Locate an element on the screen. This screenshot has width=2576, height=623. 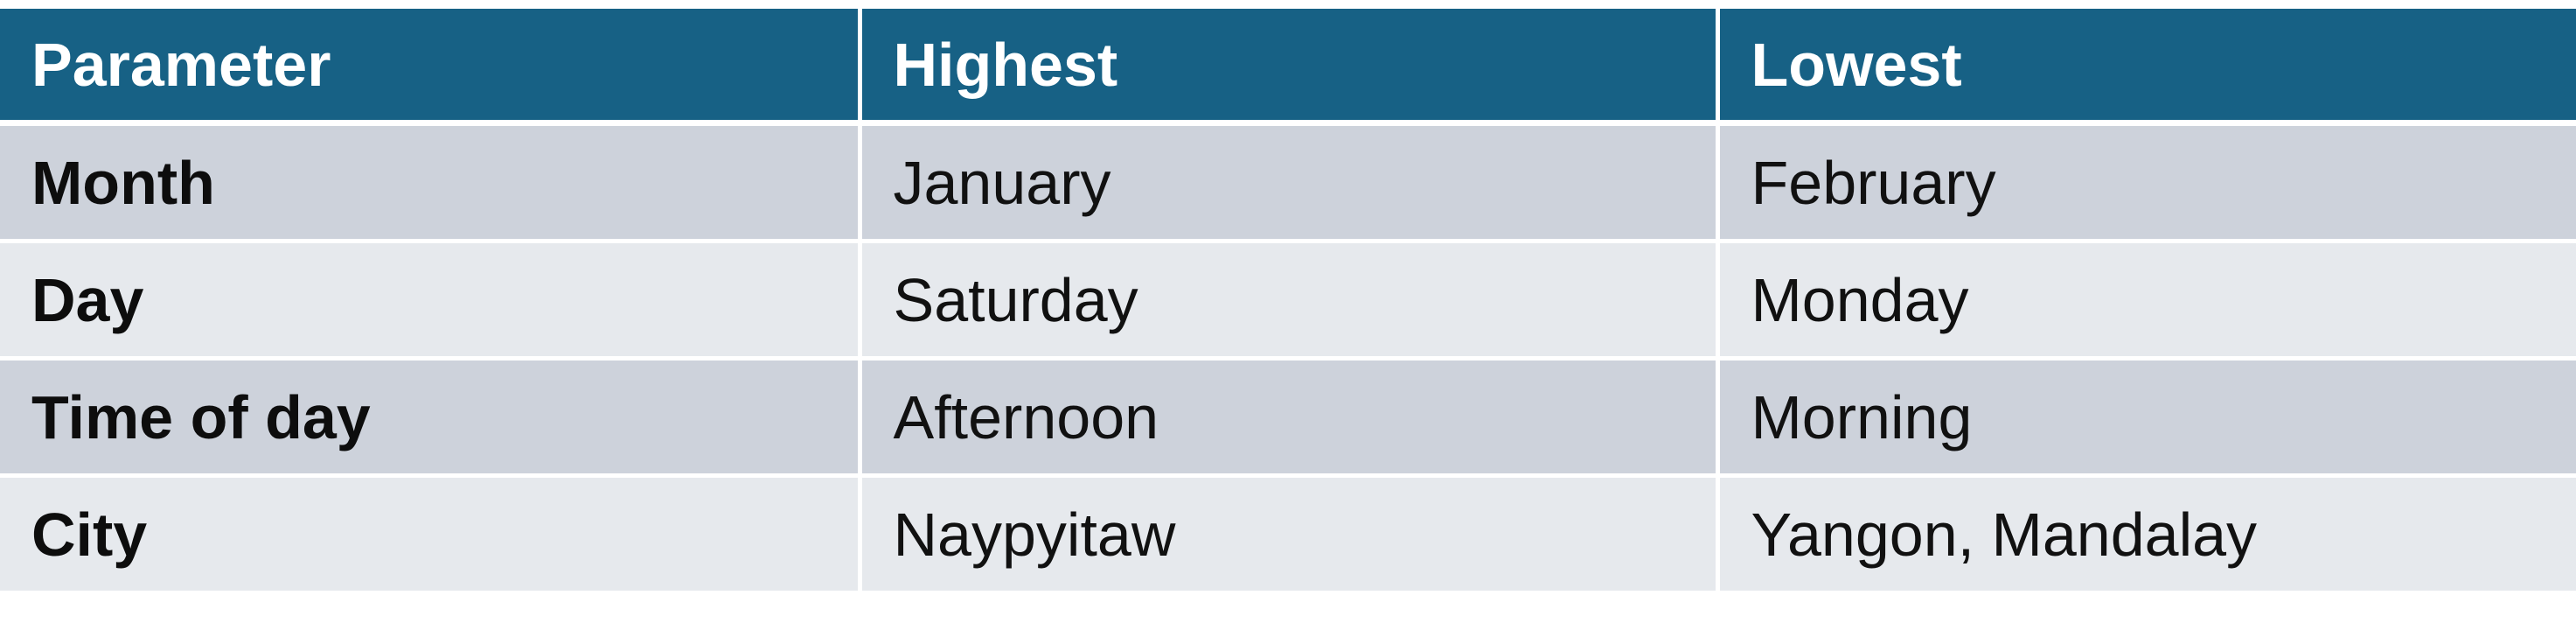
row-parameter: City is located at coordinates (431, 535).